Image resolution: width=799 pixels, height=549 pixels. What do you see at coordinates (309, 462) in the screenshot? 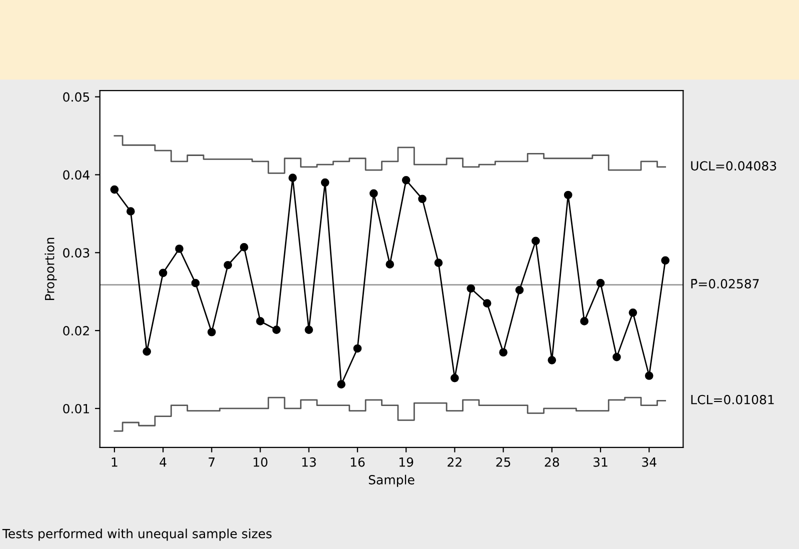
I see `x-tick-label: 13` at bounding box center [309, 462].